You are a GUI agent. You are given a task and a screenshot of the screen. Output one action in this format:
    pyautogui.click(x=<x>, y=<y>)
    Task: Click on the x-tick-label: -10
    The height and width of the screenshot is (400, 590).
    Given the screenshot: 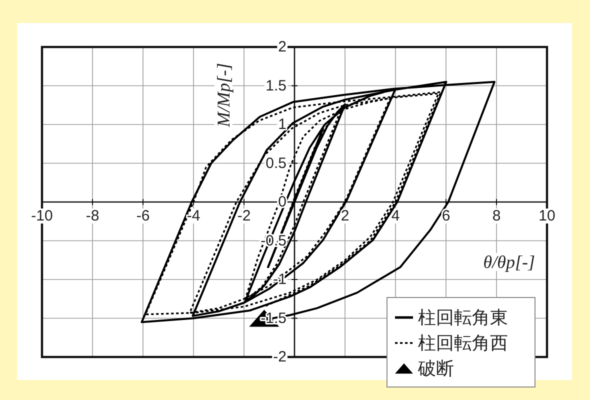 What is the action you would take?
    pyautogui.click(x=42, y=216)
    